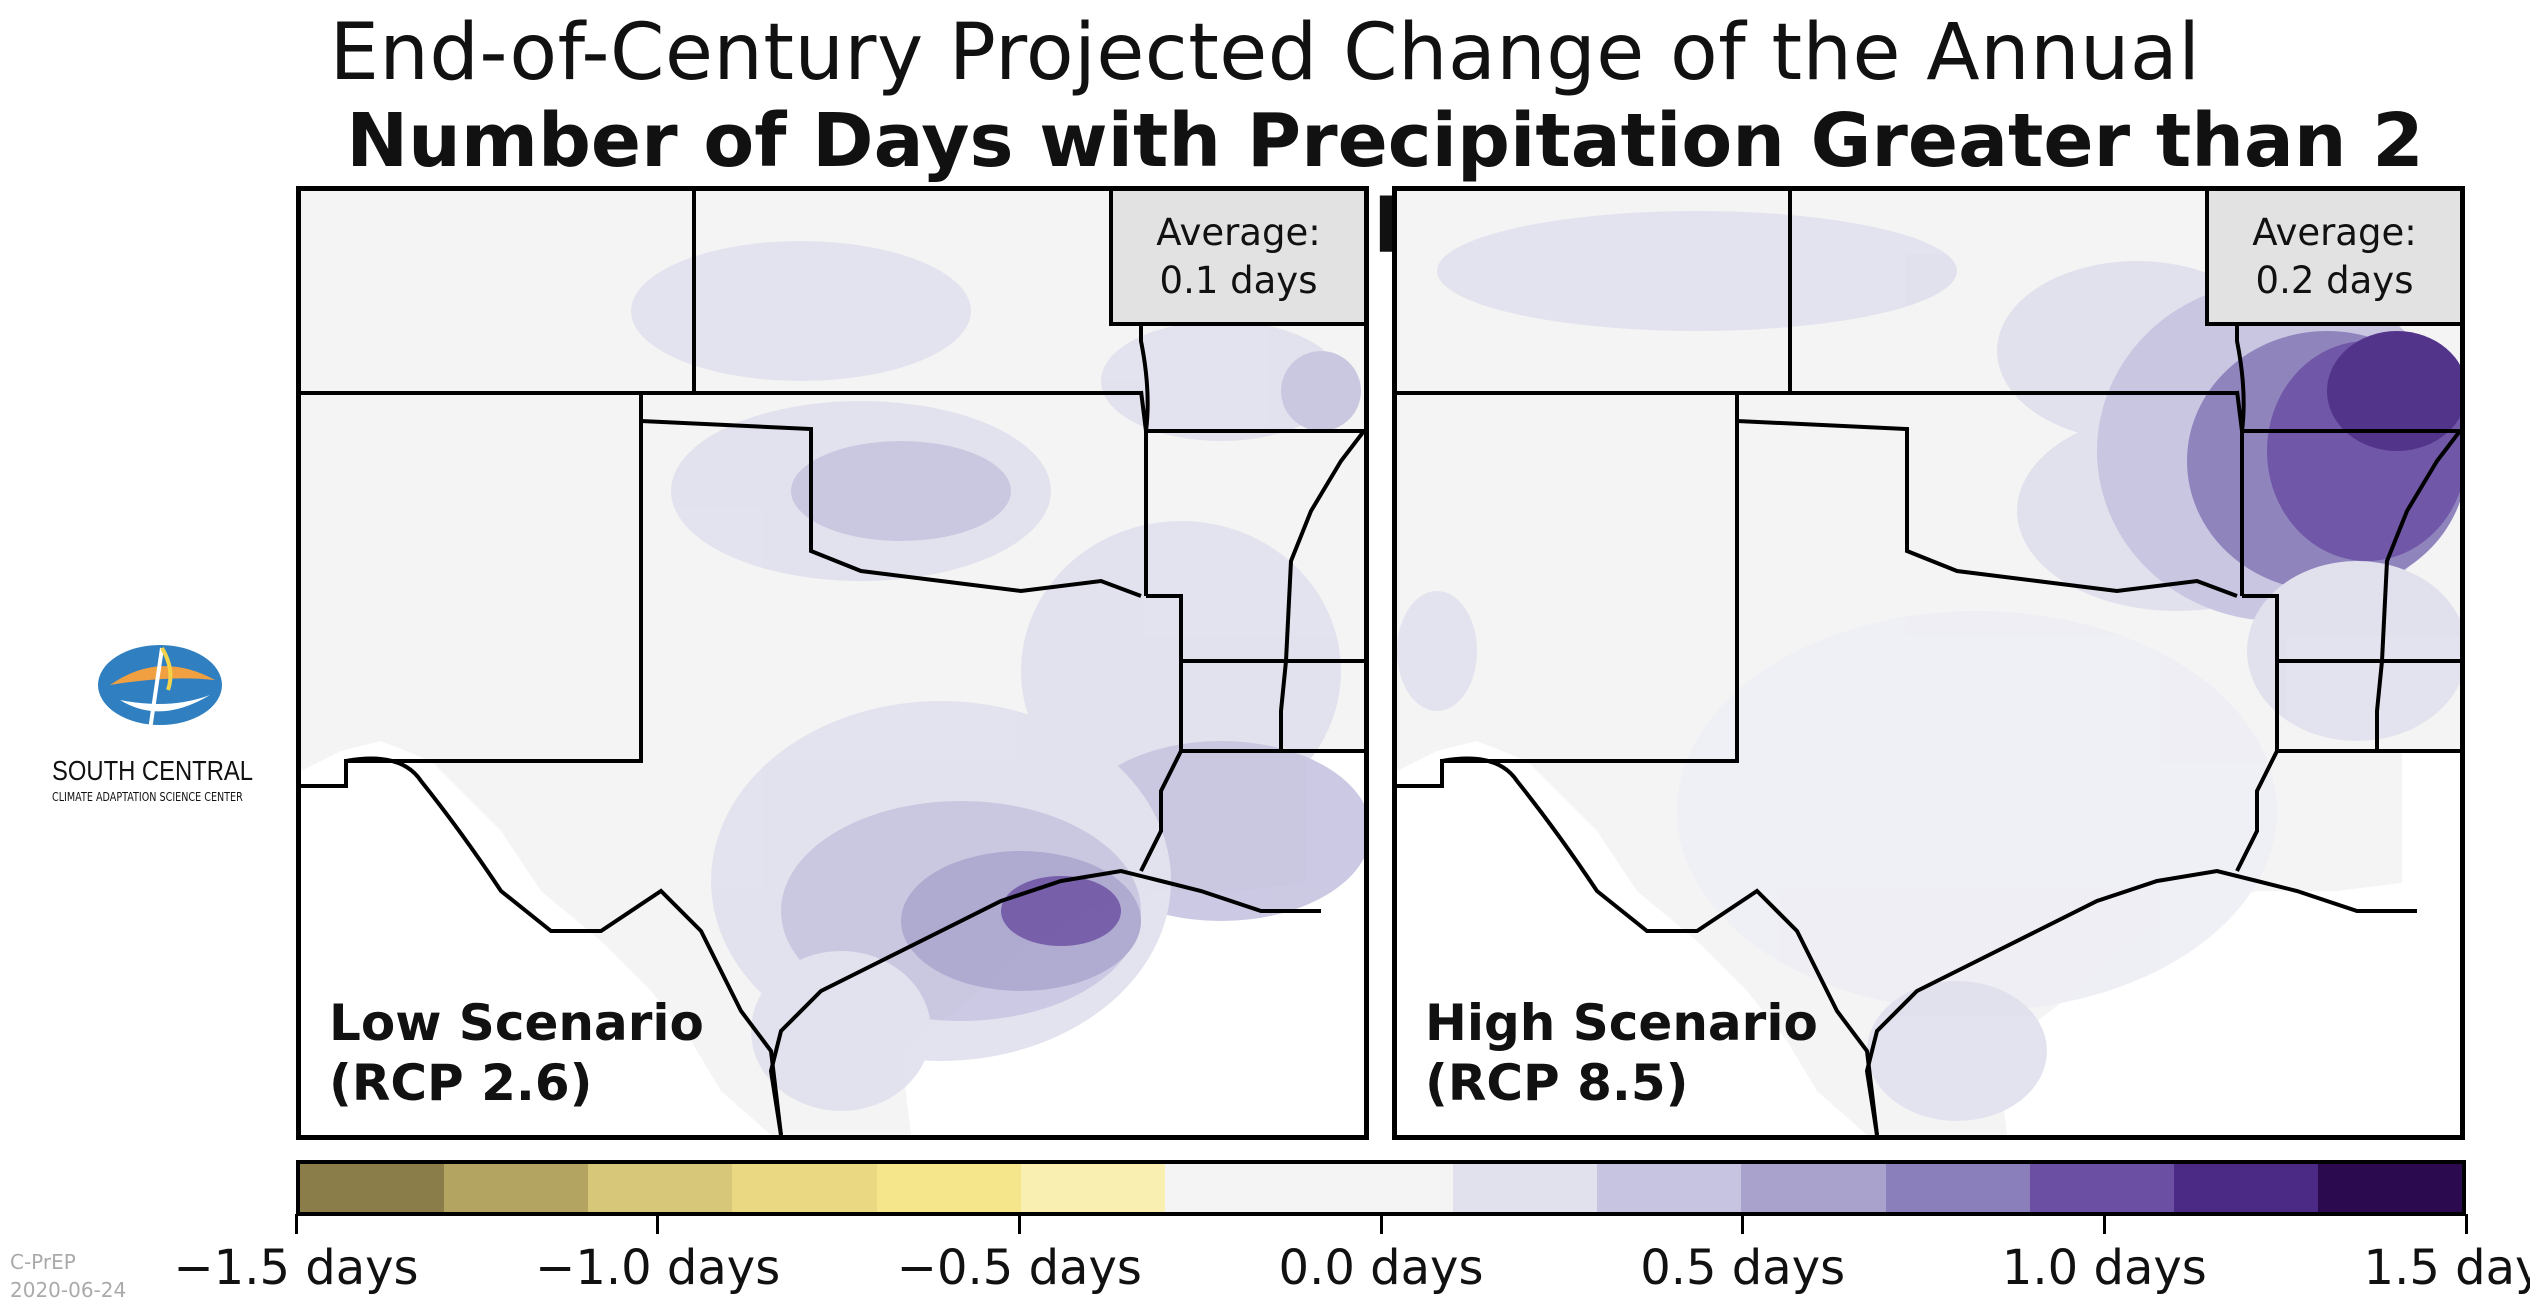 Image resolution: width=2530 pixels, height=1313 pixels. Describe the element at coordinates (1621, 1053) in the screenshot. I see `scenario-label-high: High Scenario (RCP 8.5)` at that location.